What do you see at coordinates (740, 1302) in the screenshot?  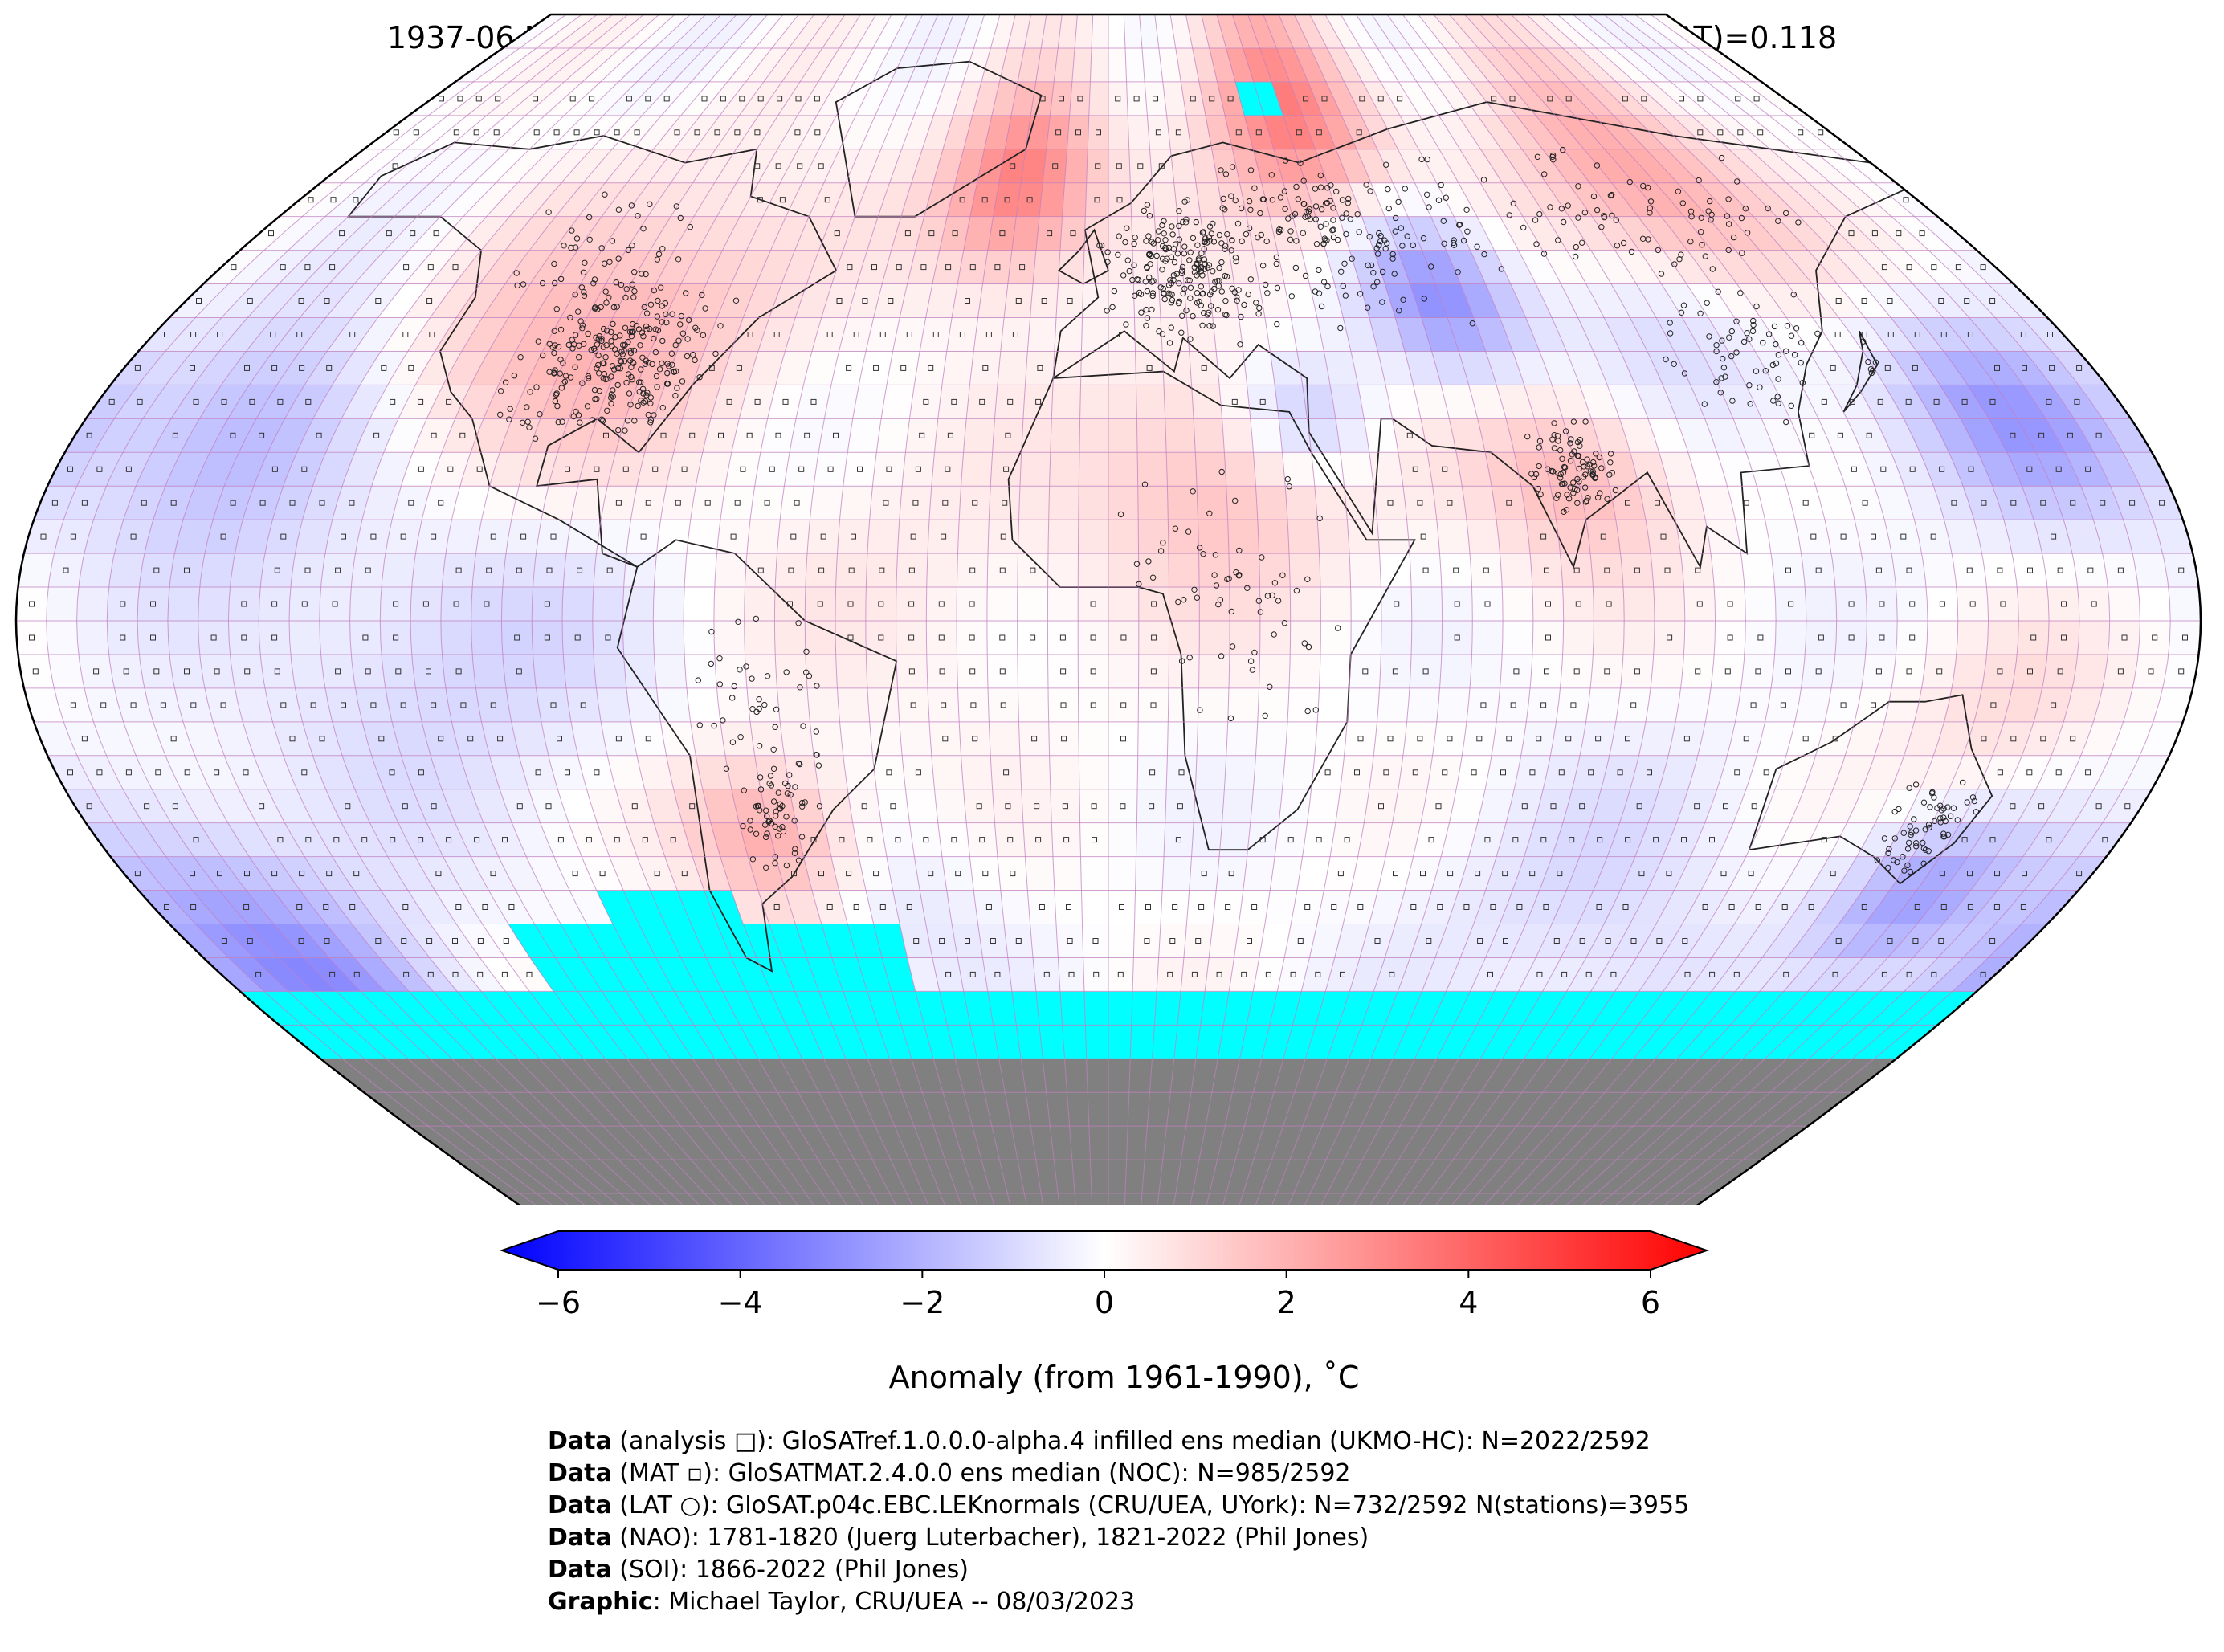 I see `colorbar-tick-label: −4` at bounding box center [740, 1302].